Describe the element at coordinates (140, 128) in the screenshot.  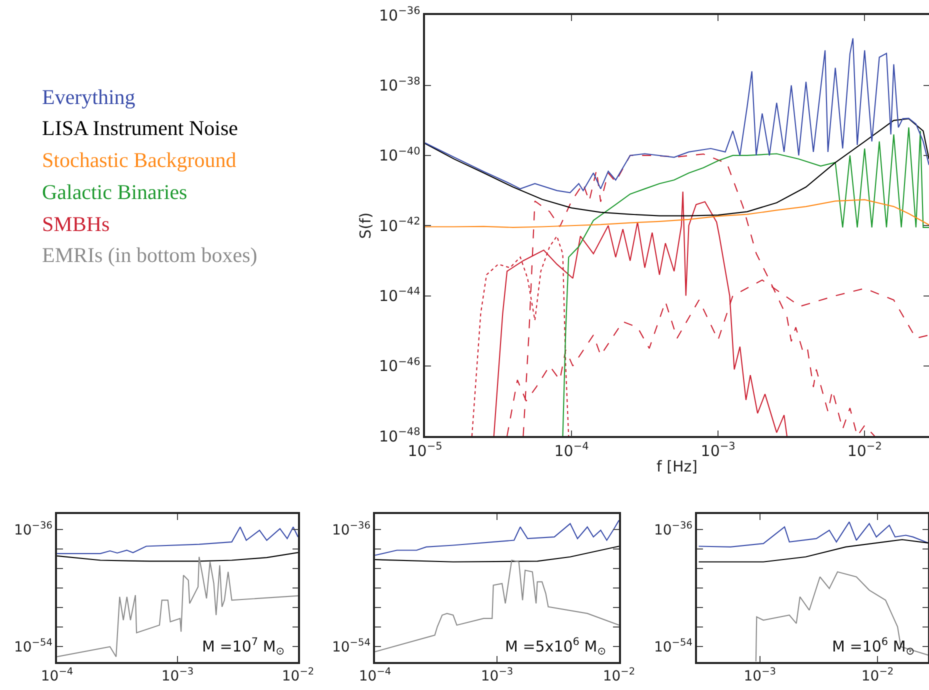
I see `text: LISA Instrument Noise` at that location.